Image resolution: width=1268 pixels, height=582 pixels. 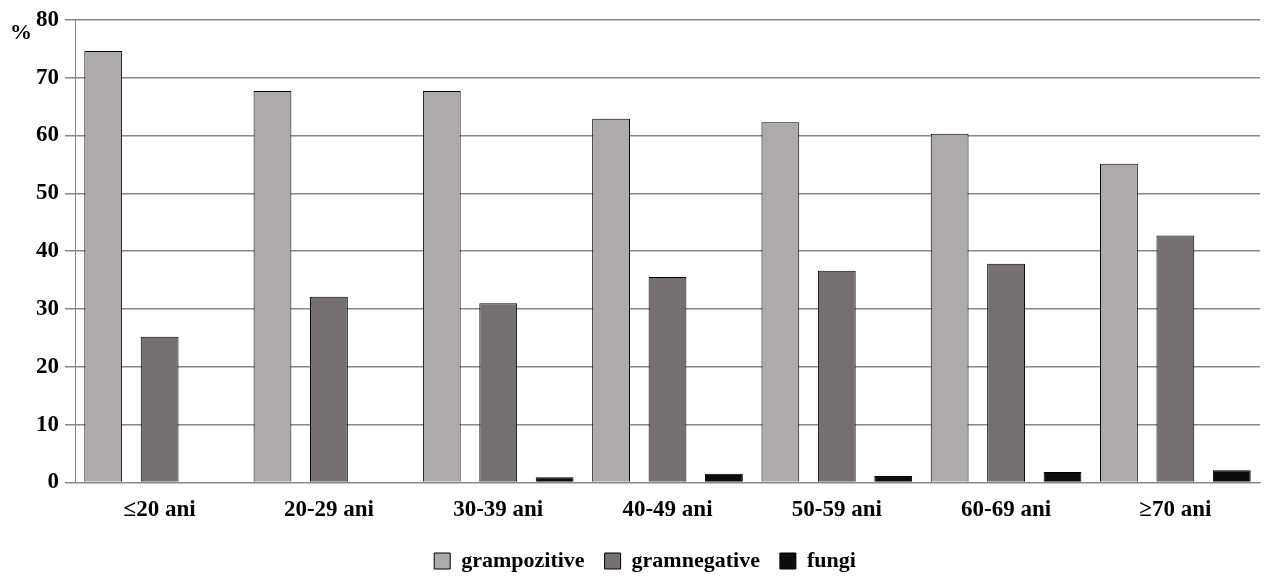 What do you see at coordinates (47, 250) in the screenshot?
I see `y-tick-label: 40` at bounding box center [47, 250].